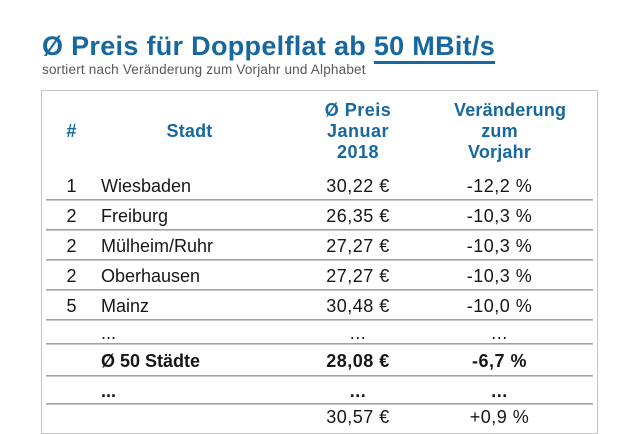 The image size is (630, 434). Describe the element at coordinates (319, 276) in the screenshot. I see `table-row: 2 Oberhausen 27,27 € -10,3 %` at that location.